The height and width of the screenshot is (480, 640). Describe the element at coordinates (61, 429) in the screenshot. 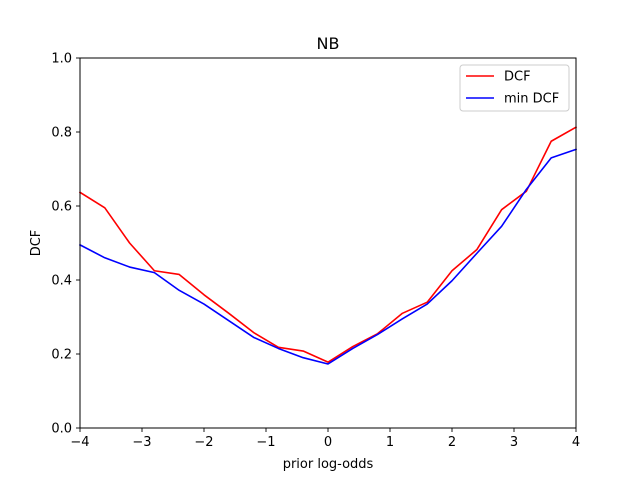

I see `y-tick-label: 0.0` at that location.